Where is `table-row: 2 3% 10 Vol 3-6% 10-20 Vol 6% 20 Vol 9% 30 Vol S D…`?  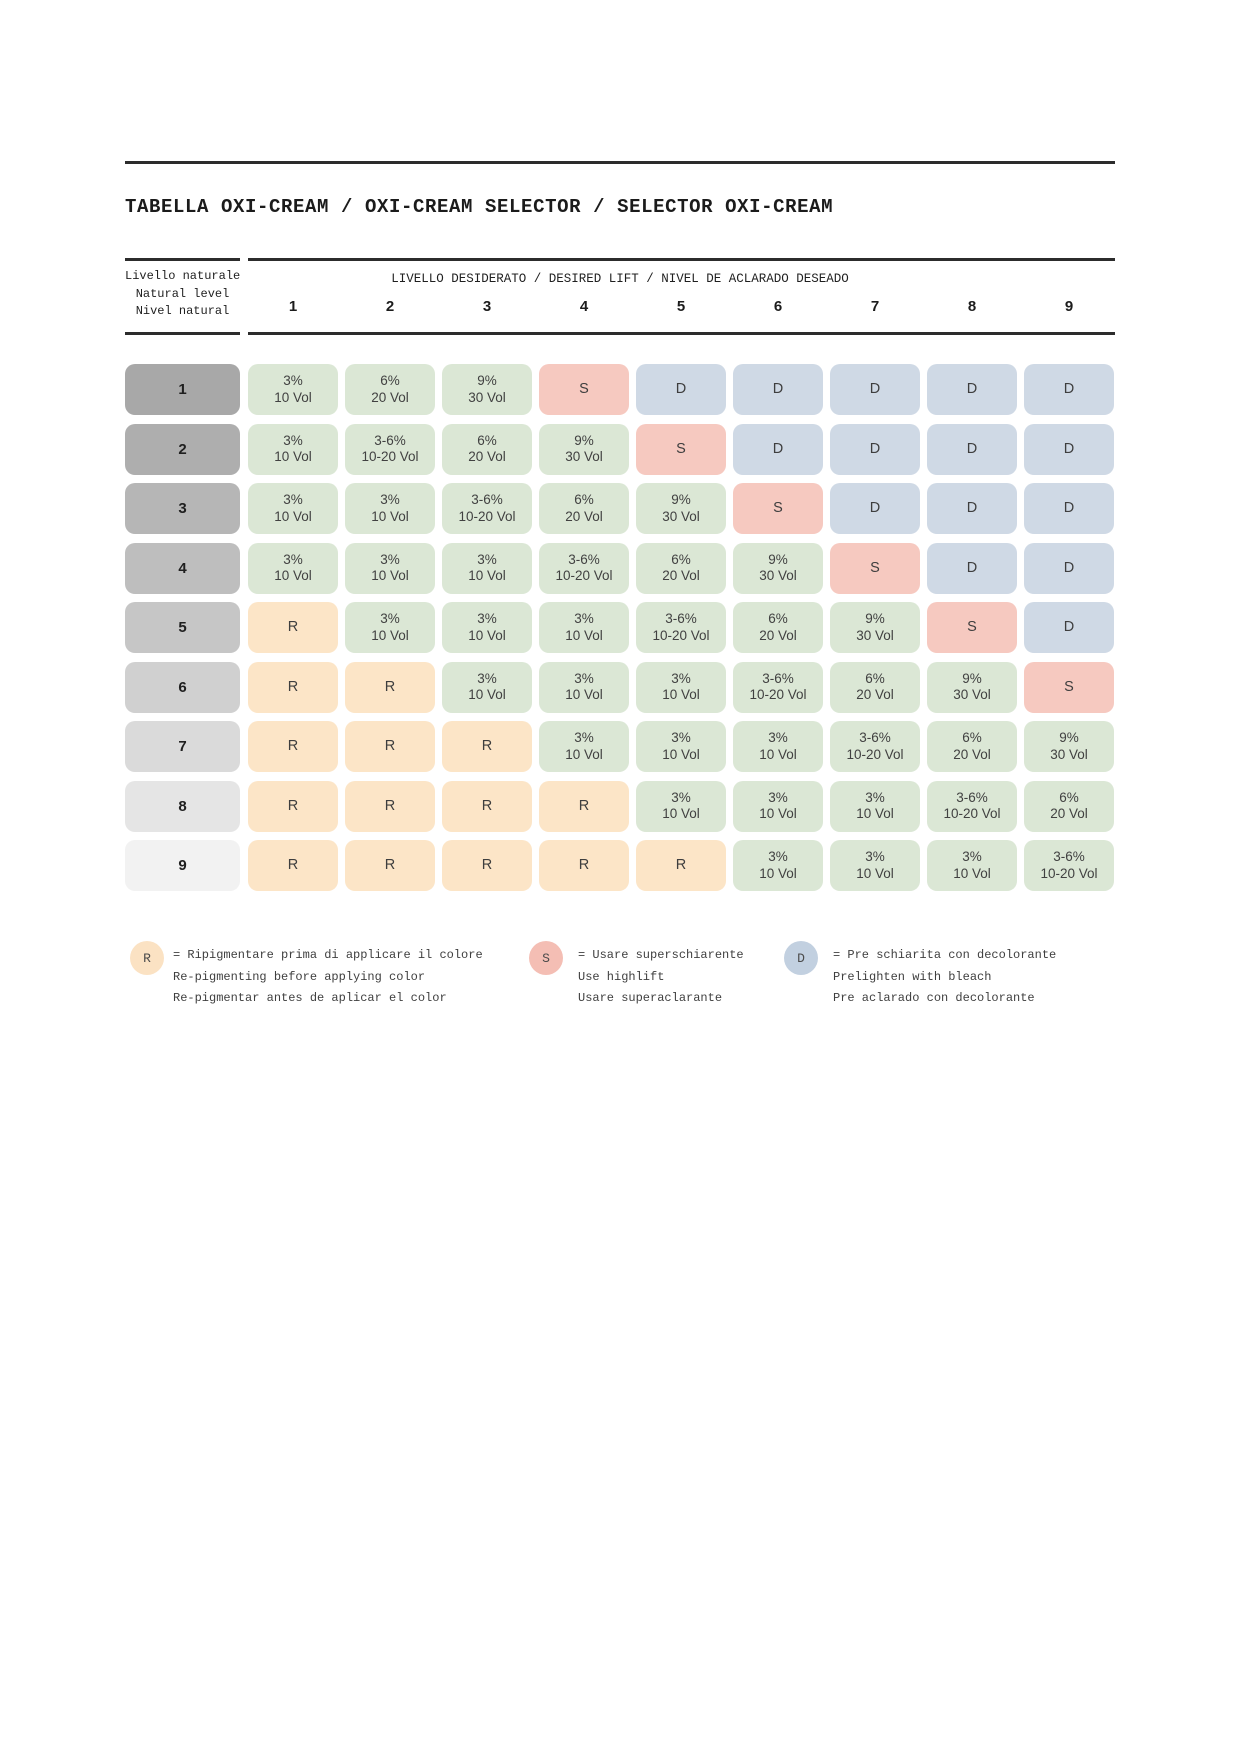
table-row: 2 3% 10 Vol 3-6% 10-20 Vol 6% 20 Vol 9% 30 Vol S D… is located at coordinates (620, 449).